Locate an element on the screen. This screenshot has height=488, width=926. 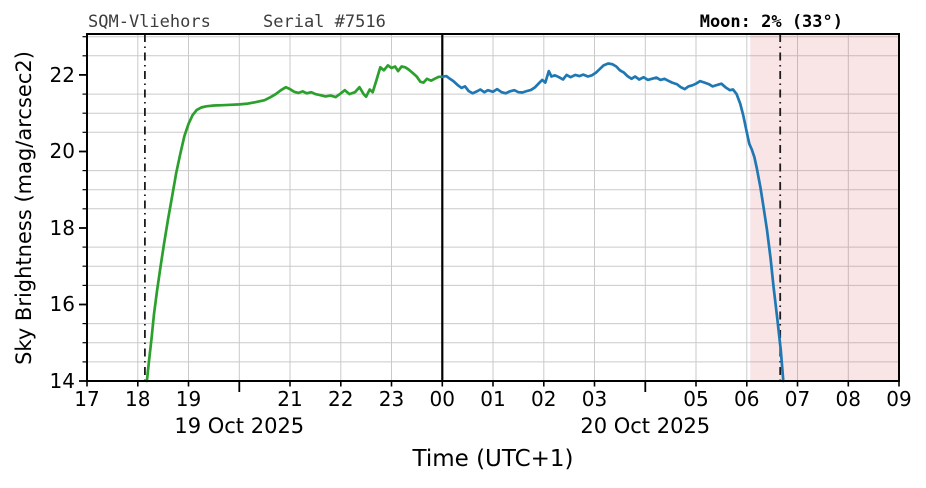
serial-title: Serial #7516 is located at coordinates (324, 22).